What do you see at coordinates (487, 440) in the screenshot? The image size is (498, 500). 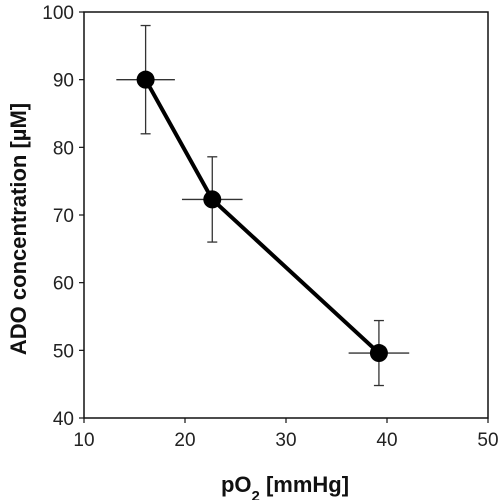 I see `x-tick-label: 50` at bounding box center [487, 440].